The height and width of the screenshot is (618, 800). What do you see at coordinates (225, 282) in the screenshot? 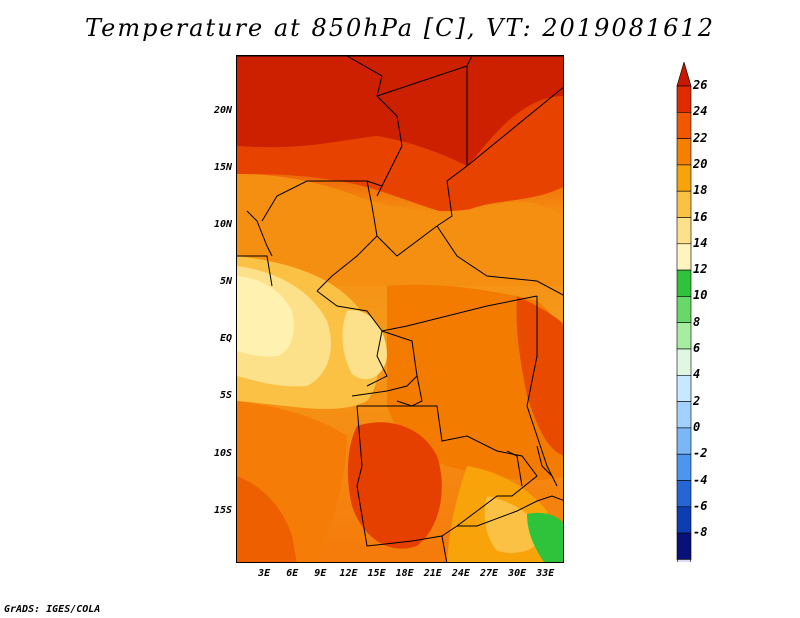
I see `lat-tick-label: 5N` at bounding box center [225, 282].